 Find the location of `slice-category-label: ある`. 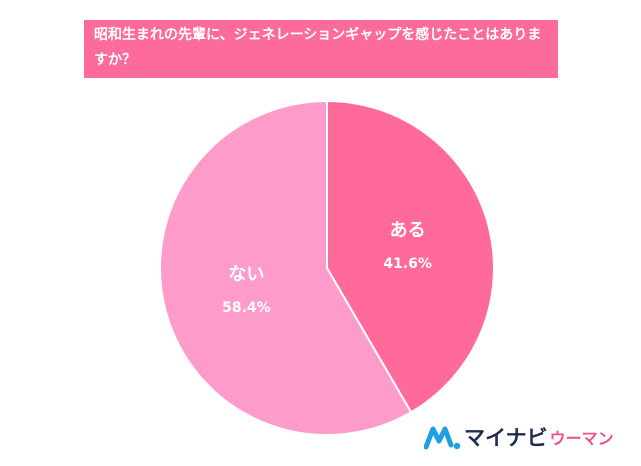

slice-category-label: ある is located at coordinates (408, 230).